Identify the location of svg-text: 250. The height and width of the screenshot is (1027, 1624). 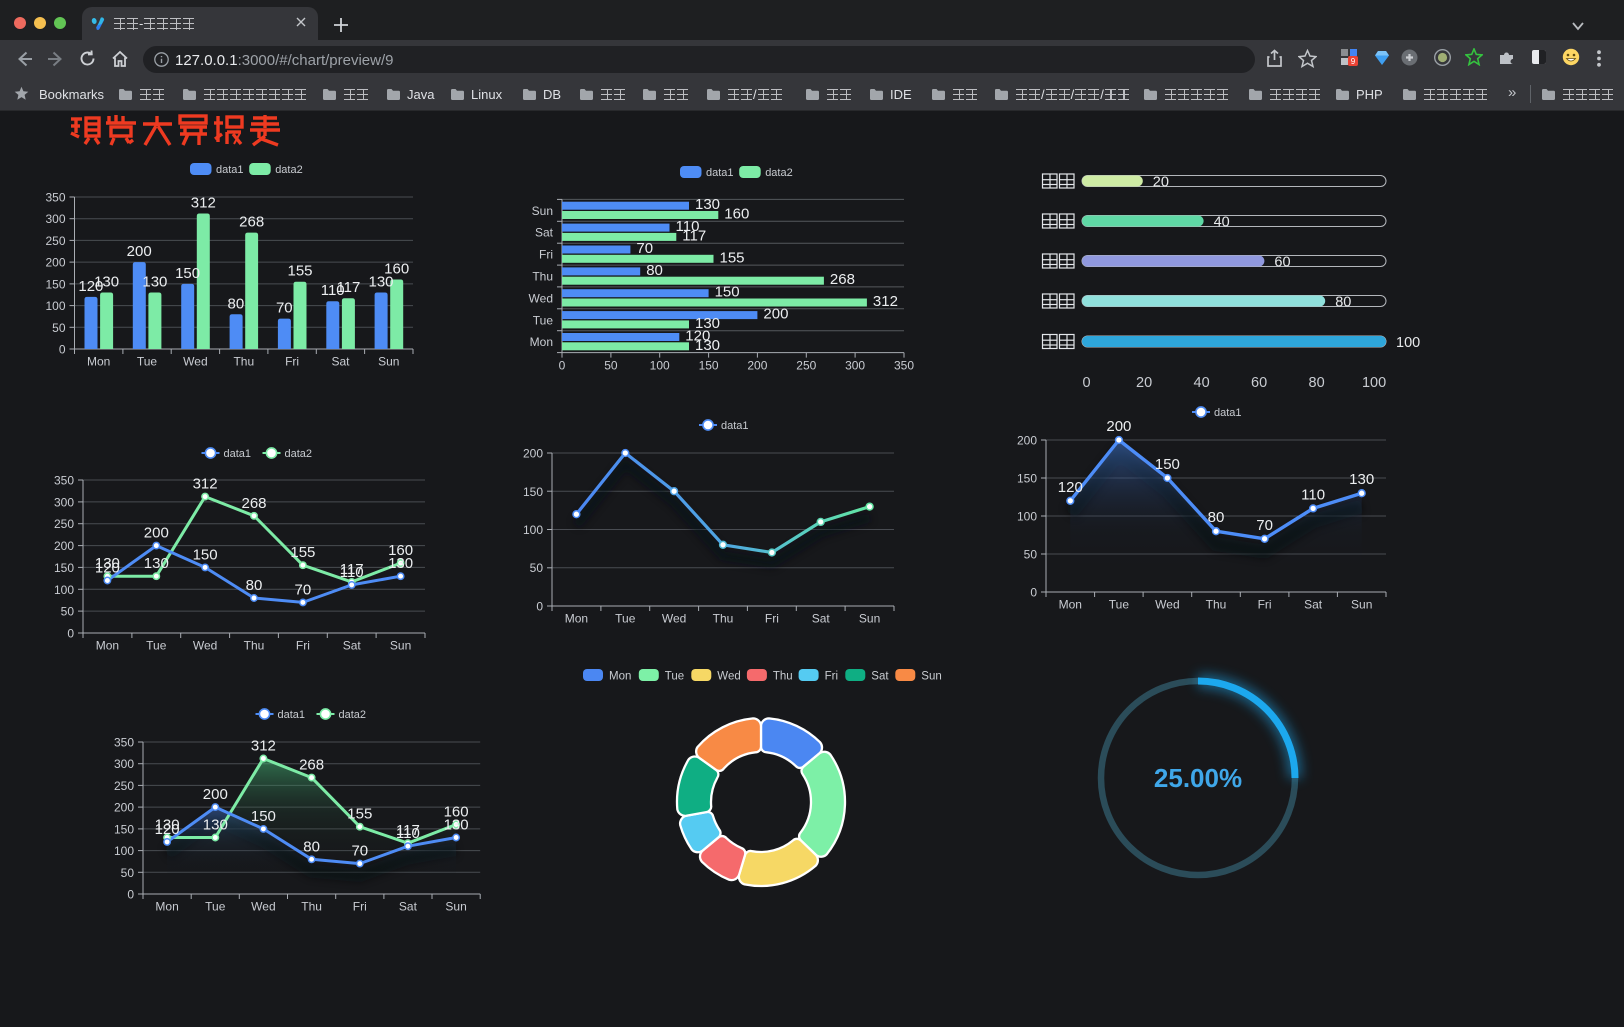
(806, 366).